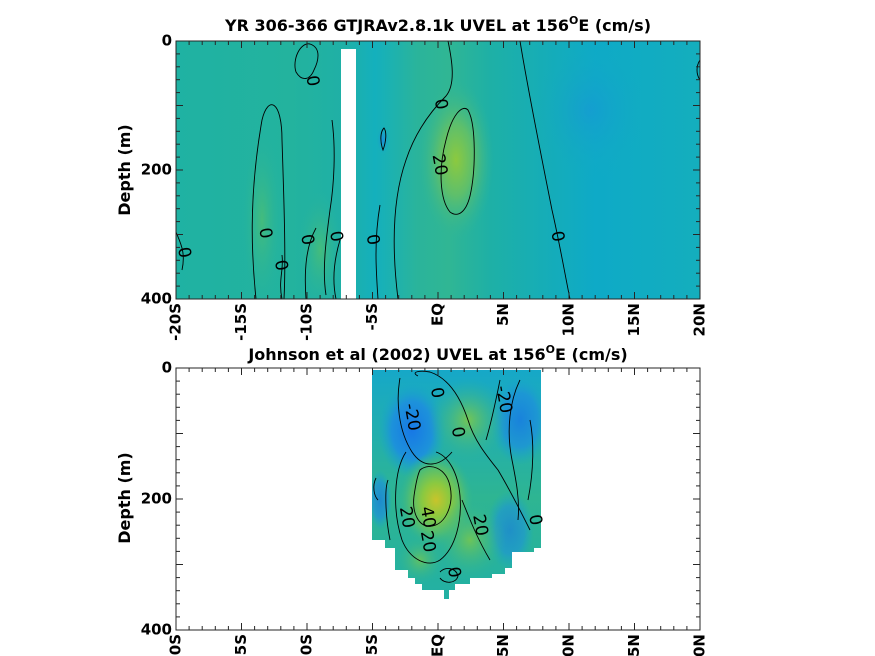  Describe the element at coordinates (503, 645) in the screenshot. I see `x-tick-label-bottom: 5N` at that location.